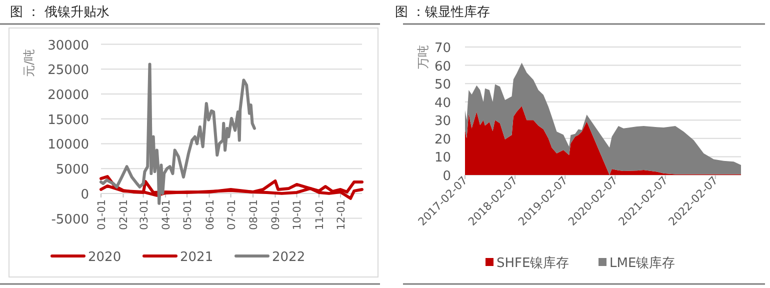 The image size is (770, 288). What do you see at coordinates (102, 214) in the screenshot?
I see `x-tick-label: 01-01` at bounding box center [102, 214].